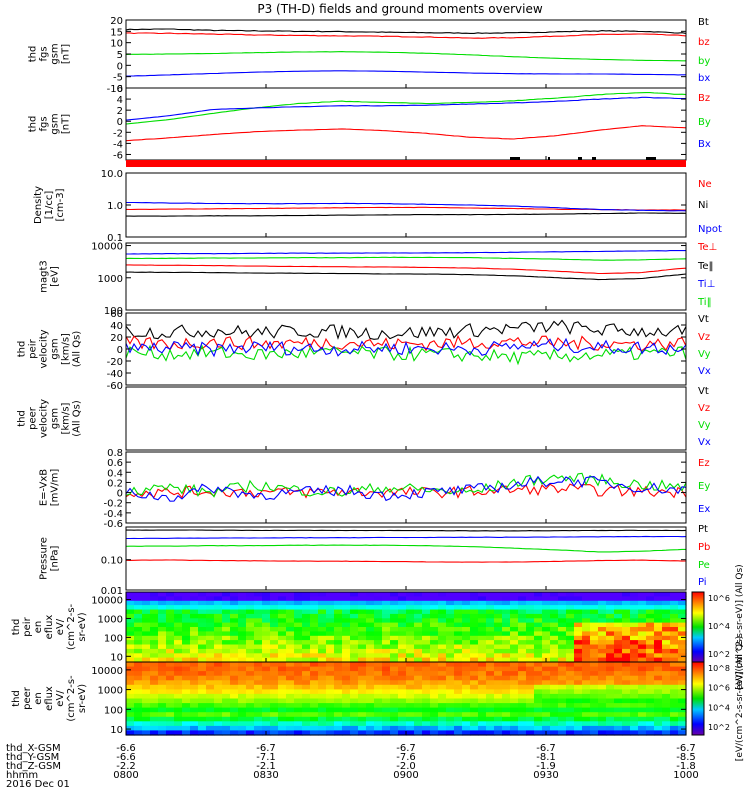  I want to click on y-tick-label: -6, so click(118, 155).